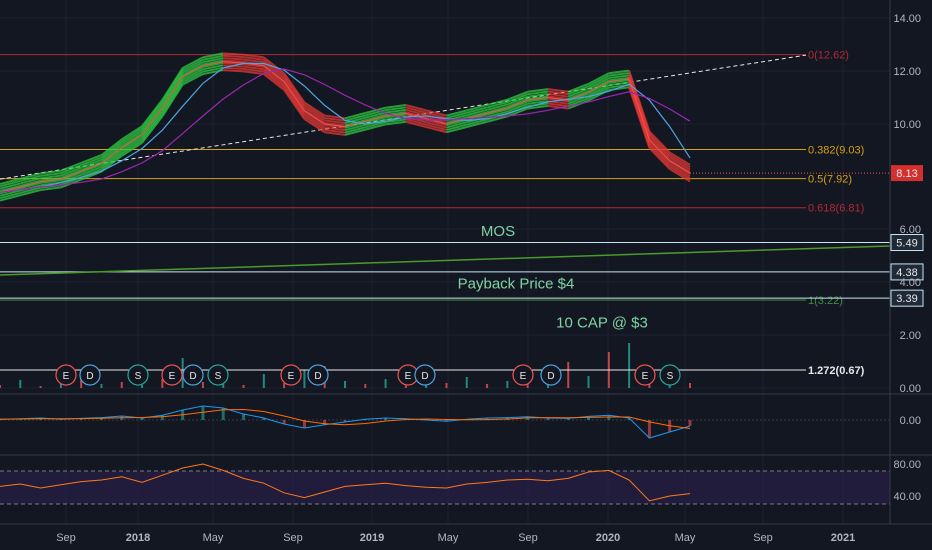  What do you see at coordinates (907, 173) in the screenshot?
I see `last-price-badge` at bounding box center [907, 173].